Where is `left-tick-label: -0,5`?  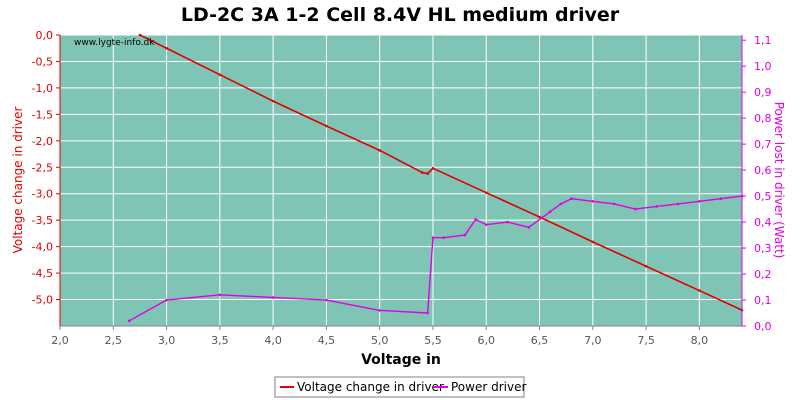
left-tick-label: -0,5 is located at coordinates (42, 61).